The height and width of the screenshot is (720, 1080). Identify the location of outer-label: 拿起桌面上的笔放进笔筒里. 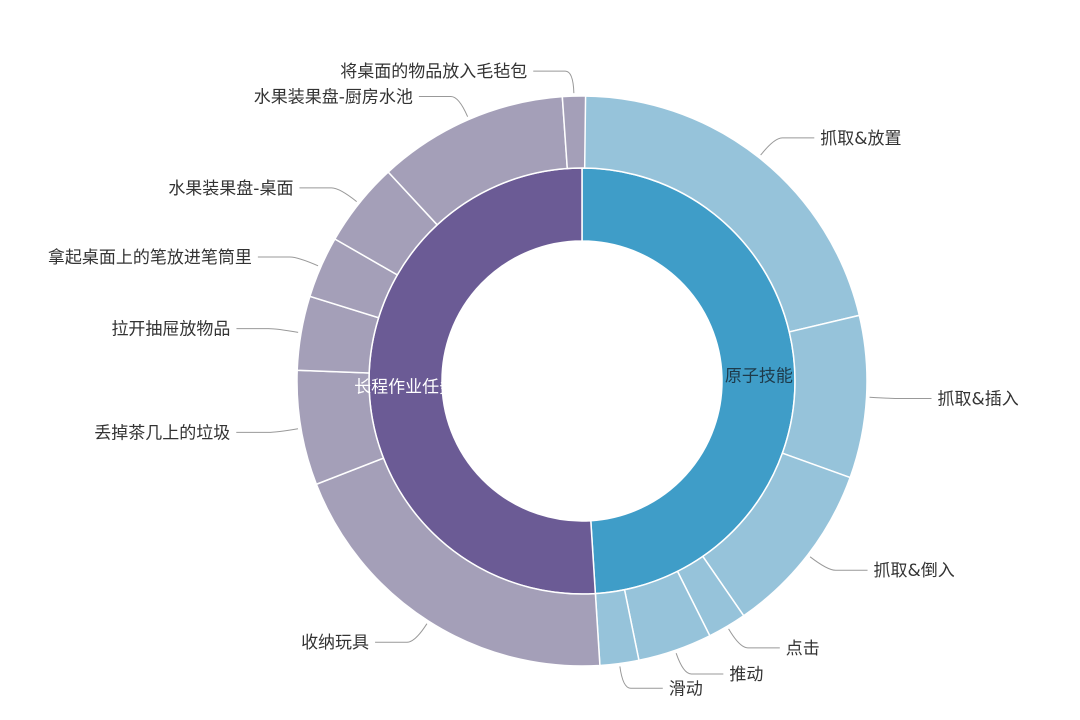
(150, 257).